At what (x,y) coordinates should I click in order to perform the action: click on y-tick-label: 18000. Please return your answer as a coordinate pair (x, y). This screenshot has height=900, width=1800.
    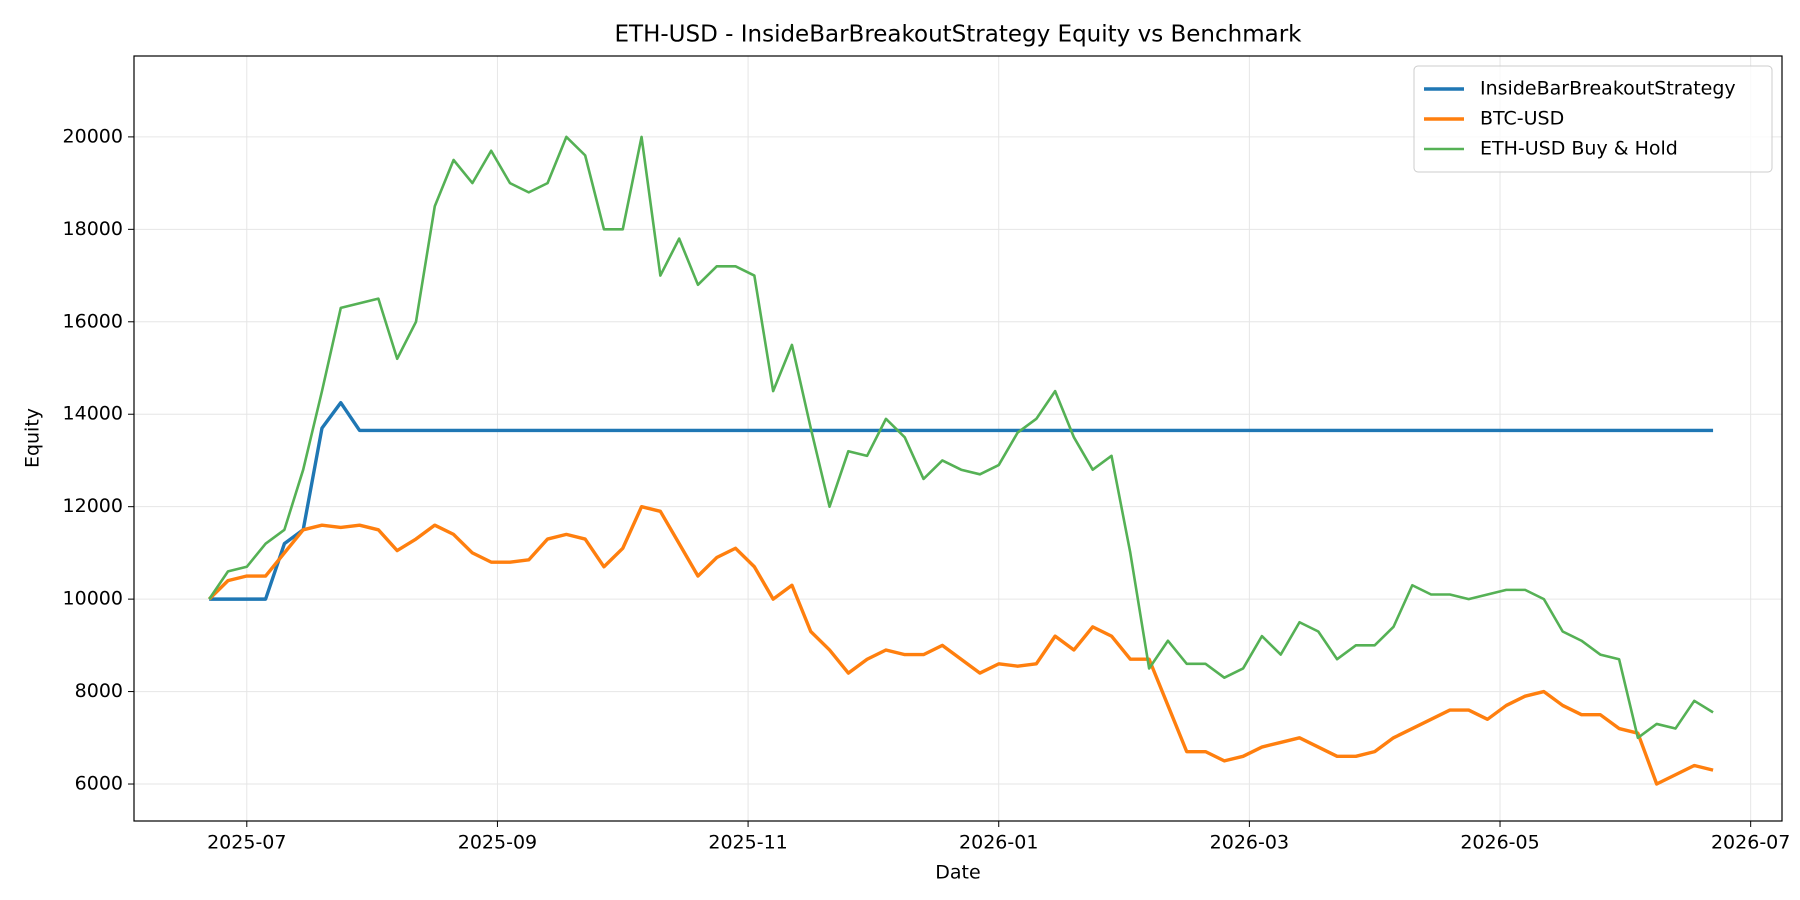
    Looking at the image, I should click on (93, 229).